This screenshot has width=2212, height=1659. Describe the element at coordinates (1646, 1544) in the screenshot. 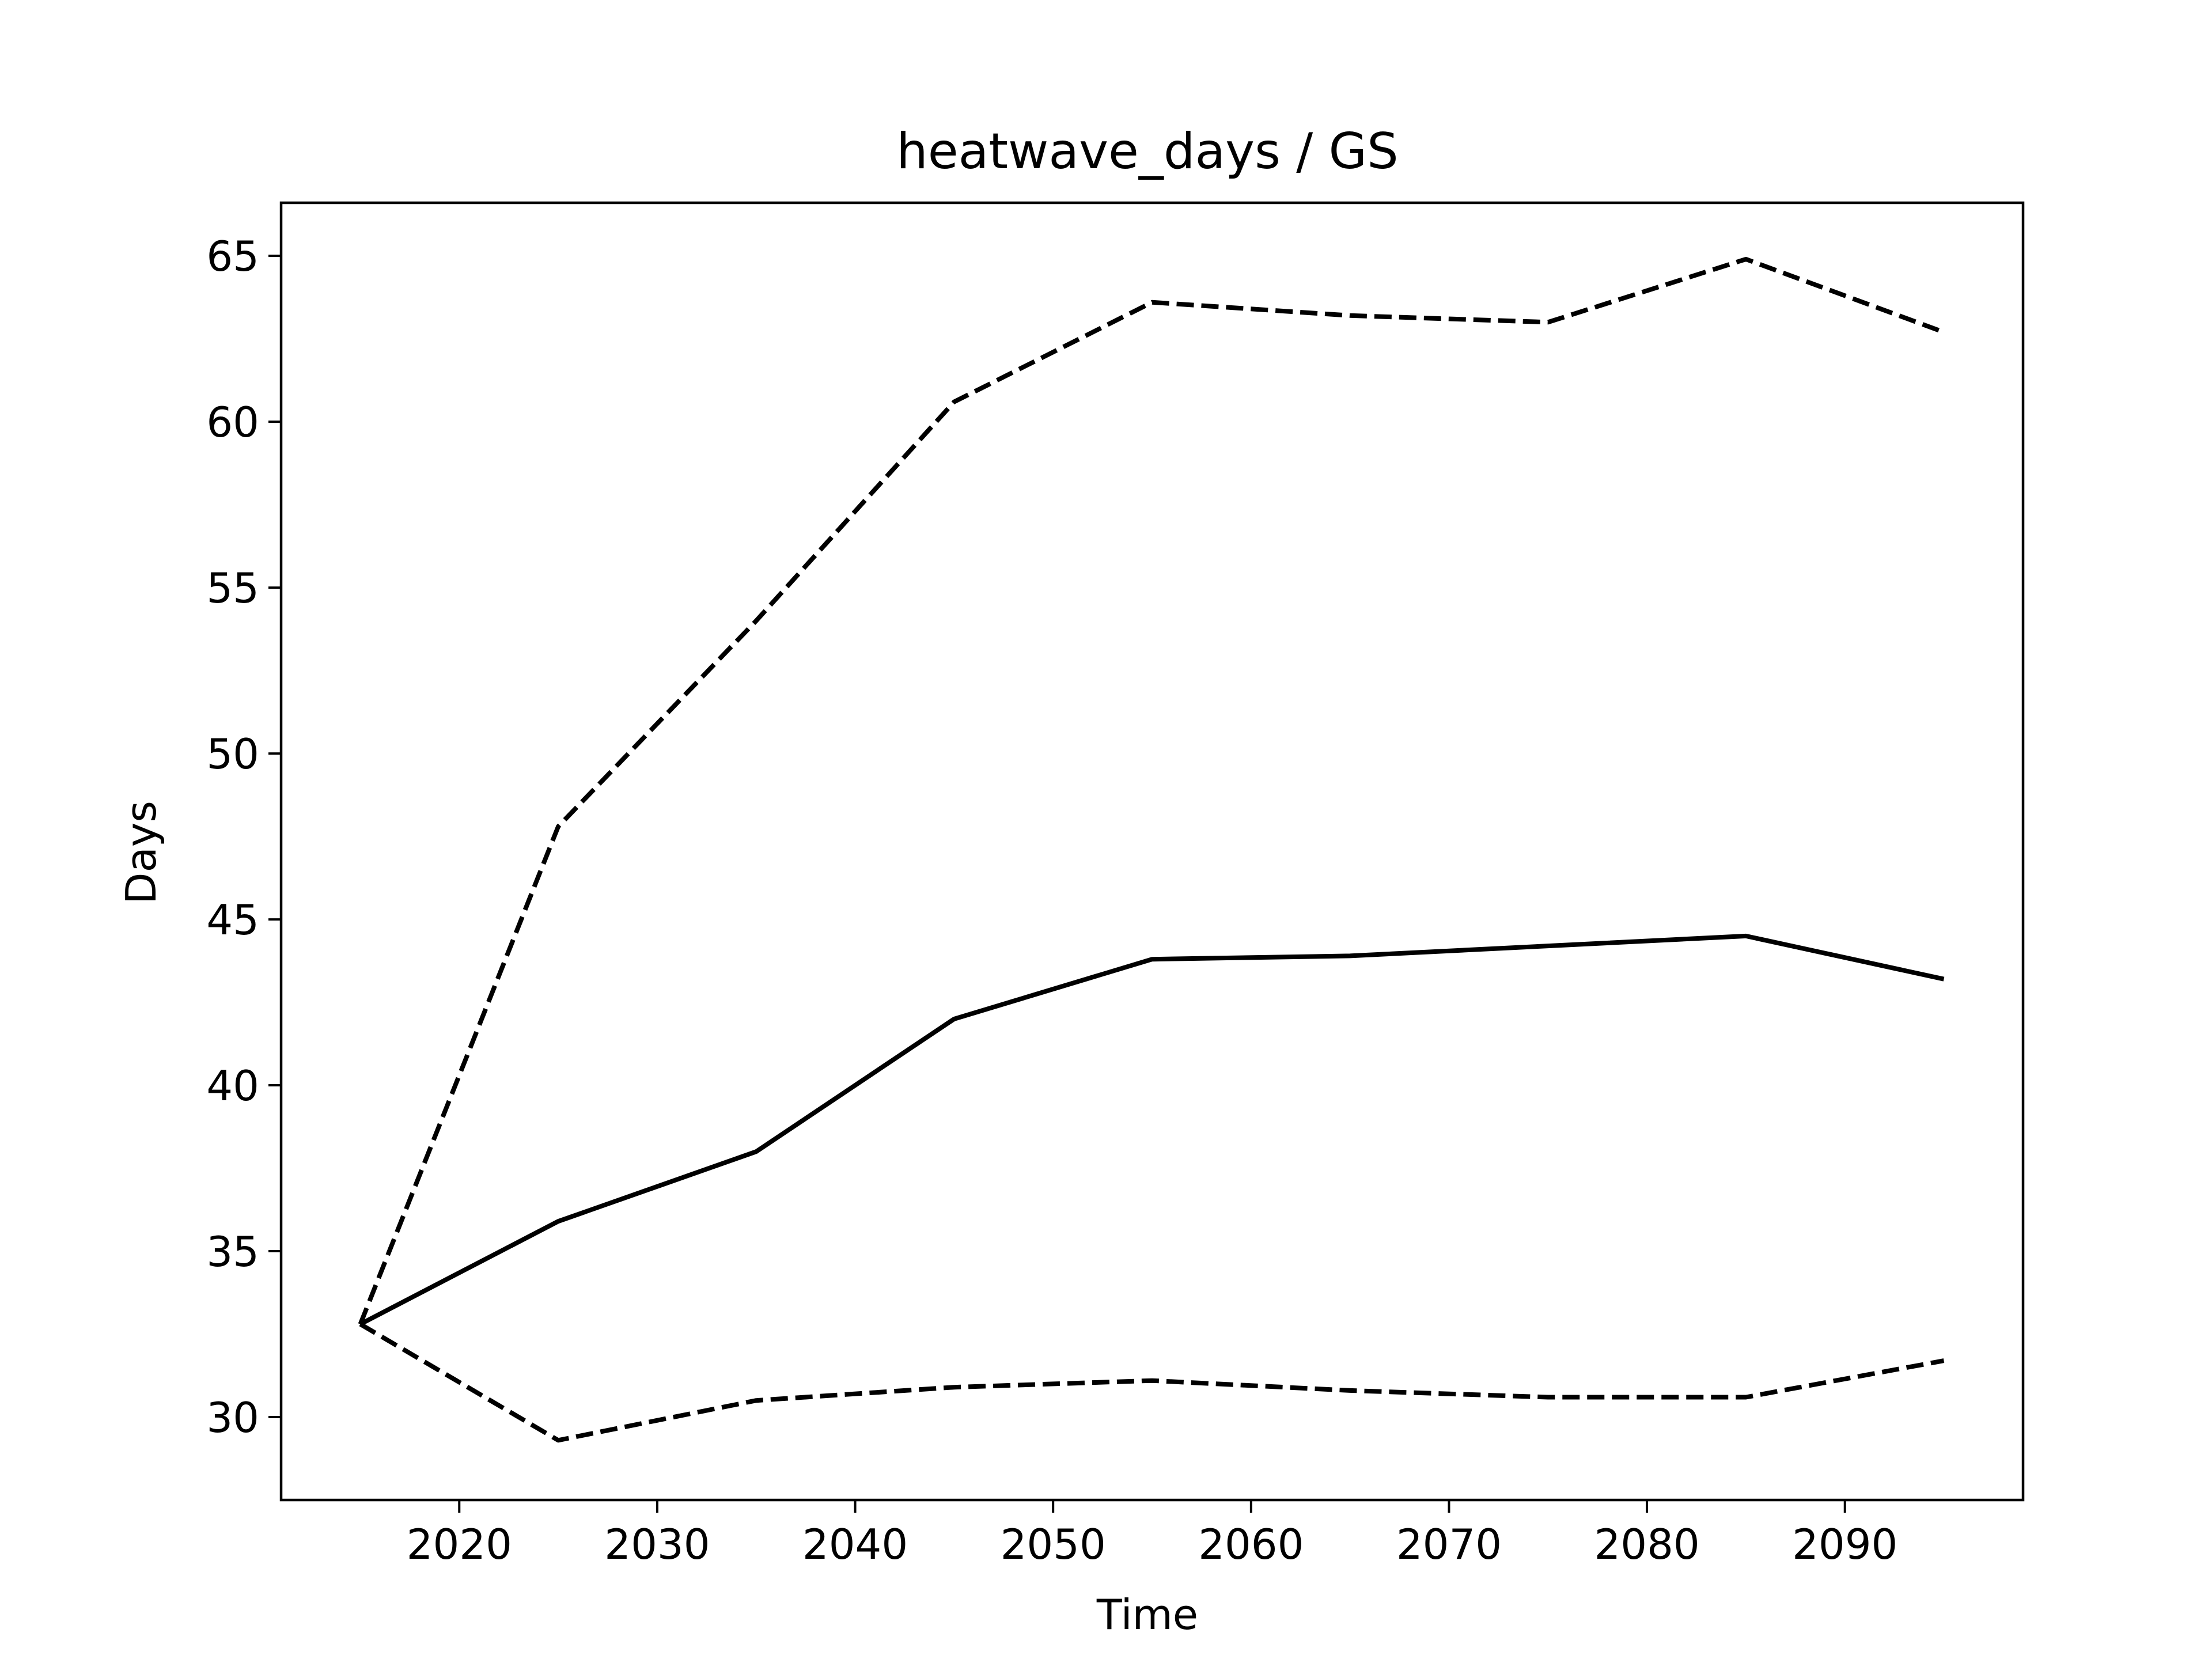

I see `x-tick-label: 2080` at that location.